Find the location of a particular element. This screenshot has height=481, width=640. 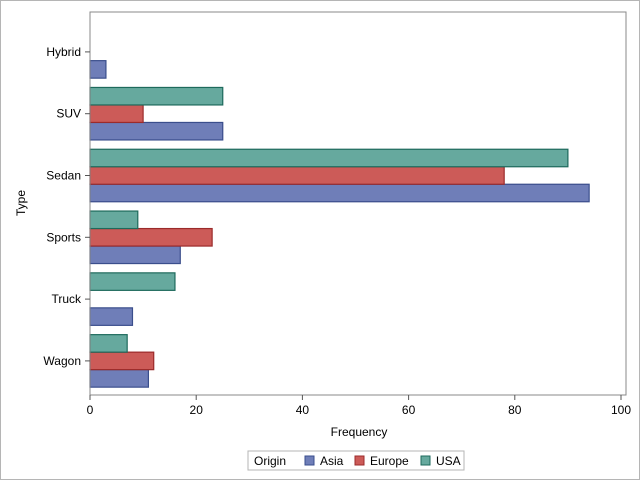

bar-asia-hybrid is located at coordinates (98, 69).